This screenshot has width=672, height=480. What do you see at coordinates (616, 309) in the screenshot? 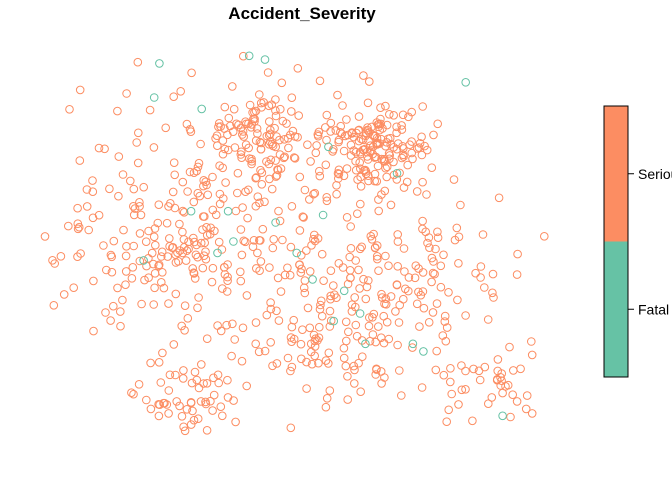
I see `legend-swatch-fatal` at bounding box center [616, 309].